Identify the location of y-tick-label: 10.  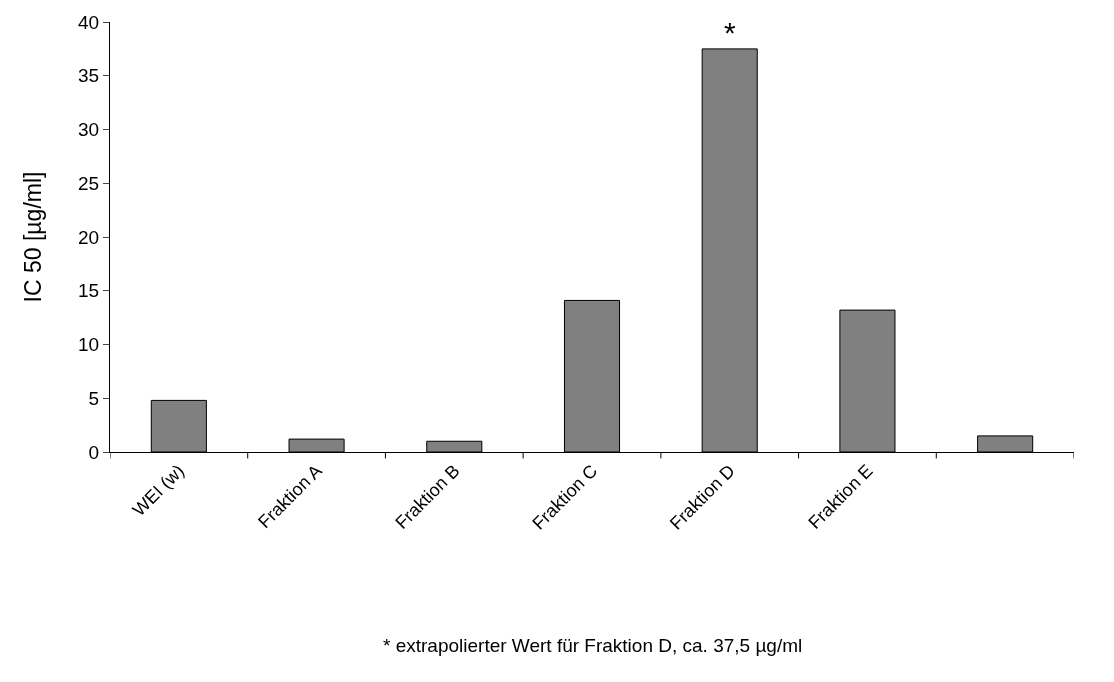
(89, 345).